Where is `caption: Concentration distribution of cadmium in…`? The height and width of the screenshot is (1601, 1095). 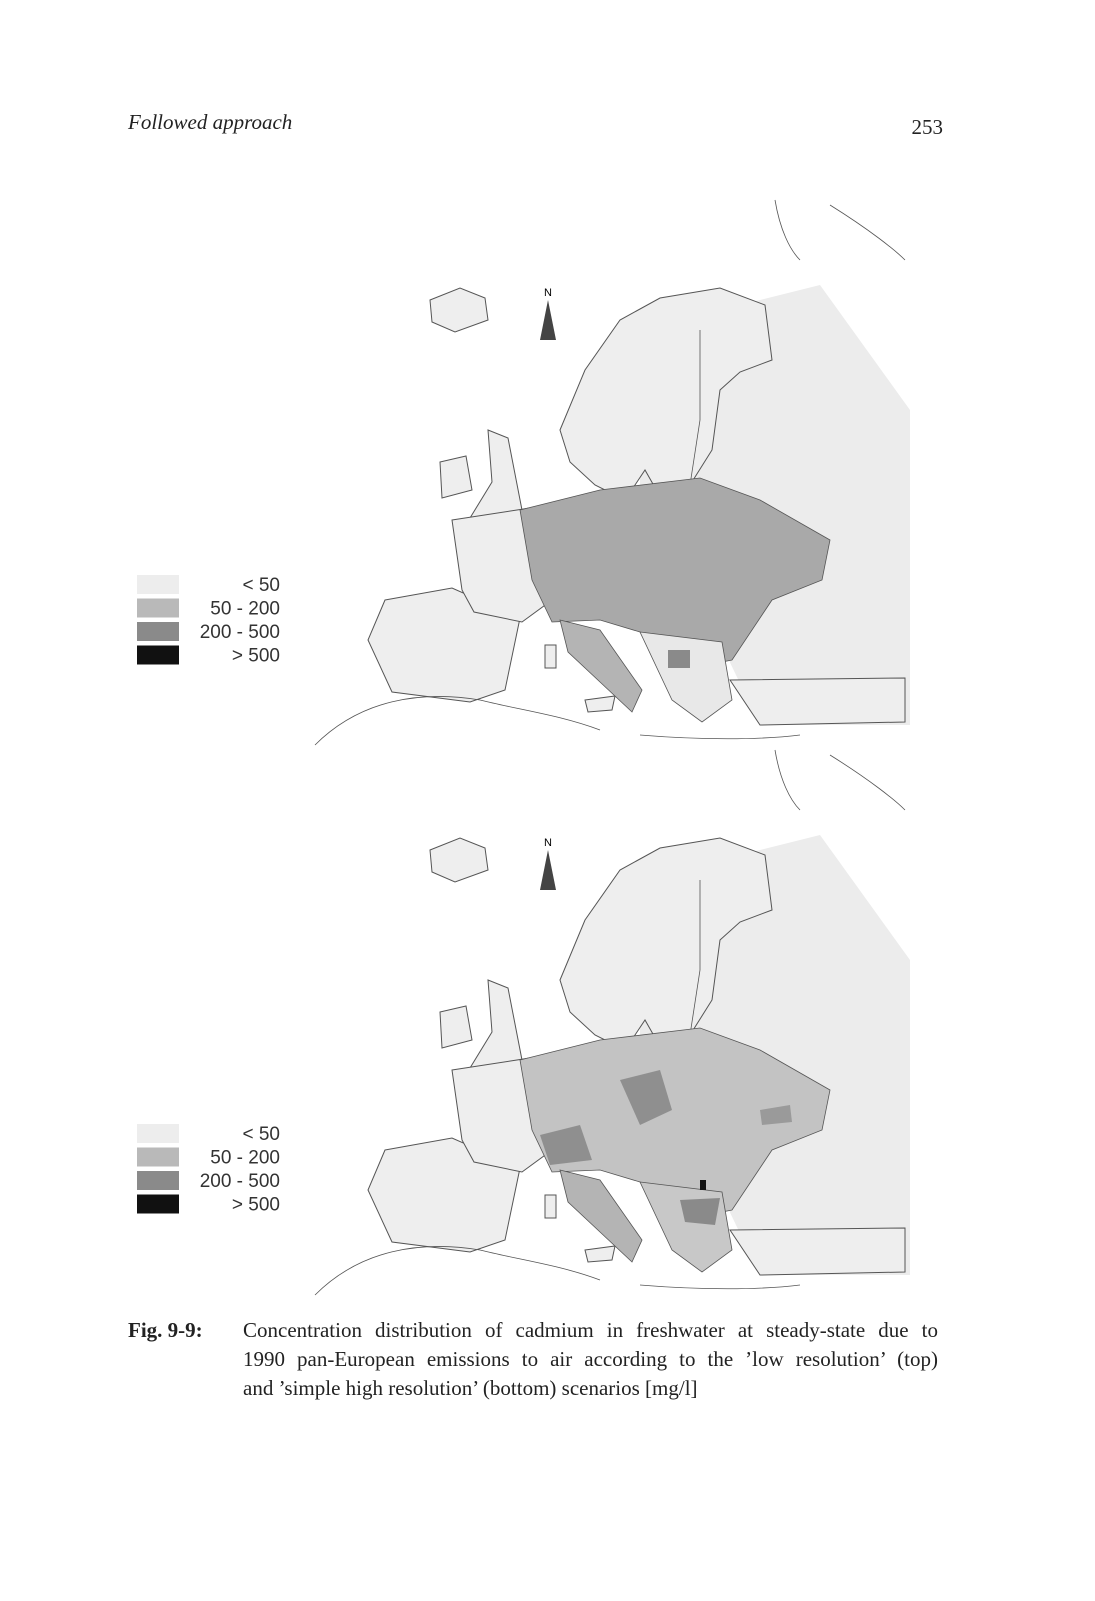
caption: Concentration distribution of cadmium in… is located at coordinates (590, 1359).